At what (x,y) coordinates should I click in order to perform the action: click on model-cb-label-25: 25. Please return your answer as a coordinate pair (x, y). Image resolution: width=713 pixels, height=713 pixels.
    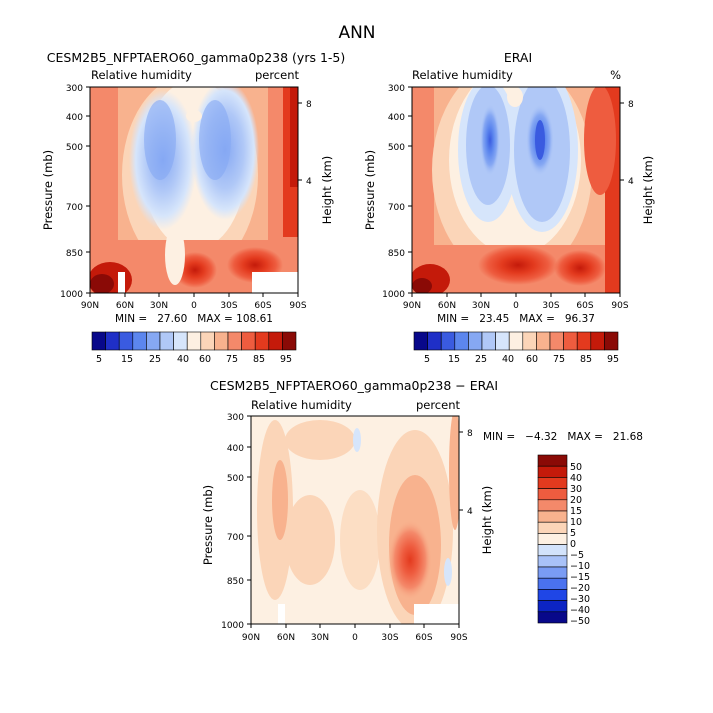
    Looking at the image, I should click on (155, 359).